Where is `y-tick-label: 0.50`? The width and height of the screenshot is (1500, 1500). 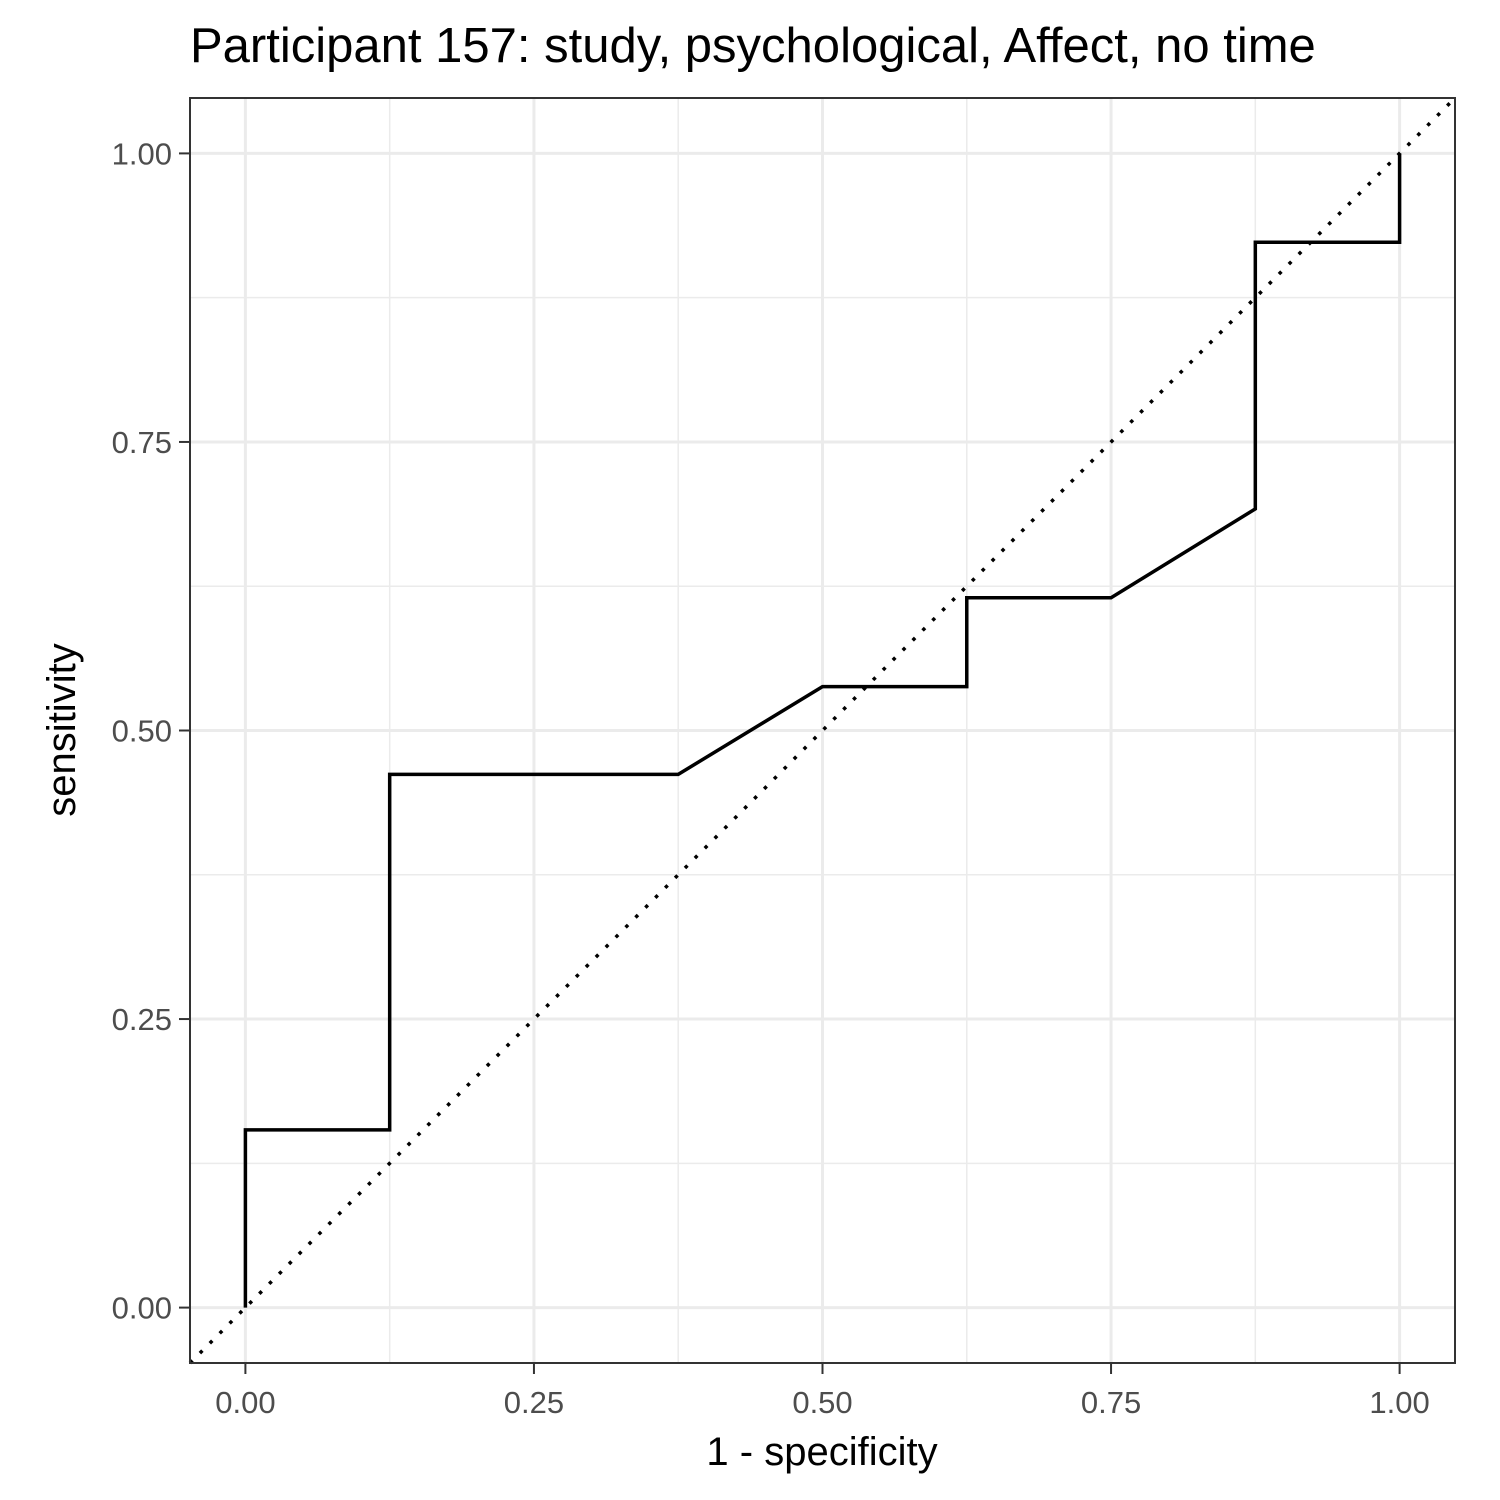
y-tick-label: 0.50 is located at coordinates (142, 731).